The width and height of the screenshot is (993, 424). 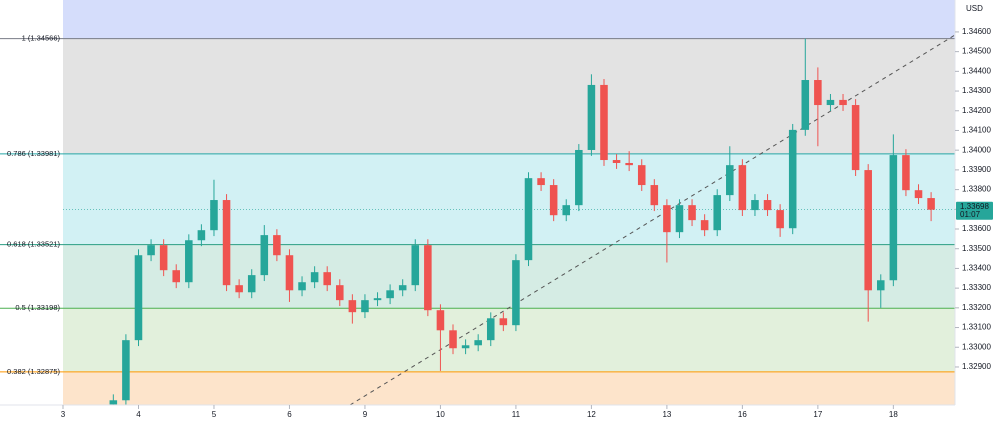 I want to click on x-tick-label: 12, so click(x=591, y=414).